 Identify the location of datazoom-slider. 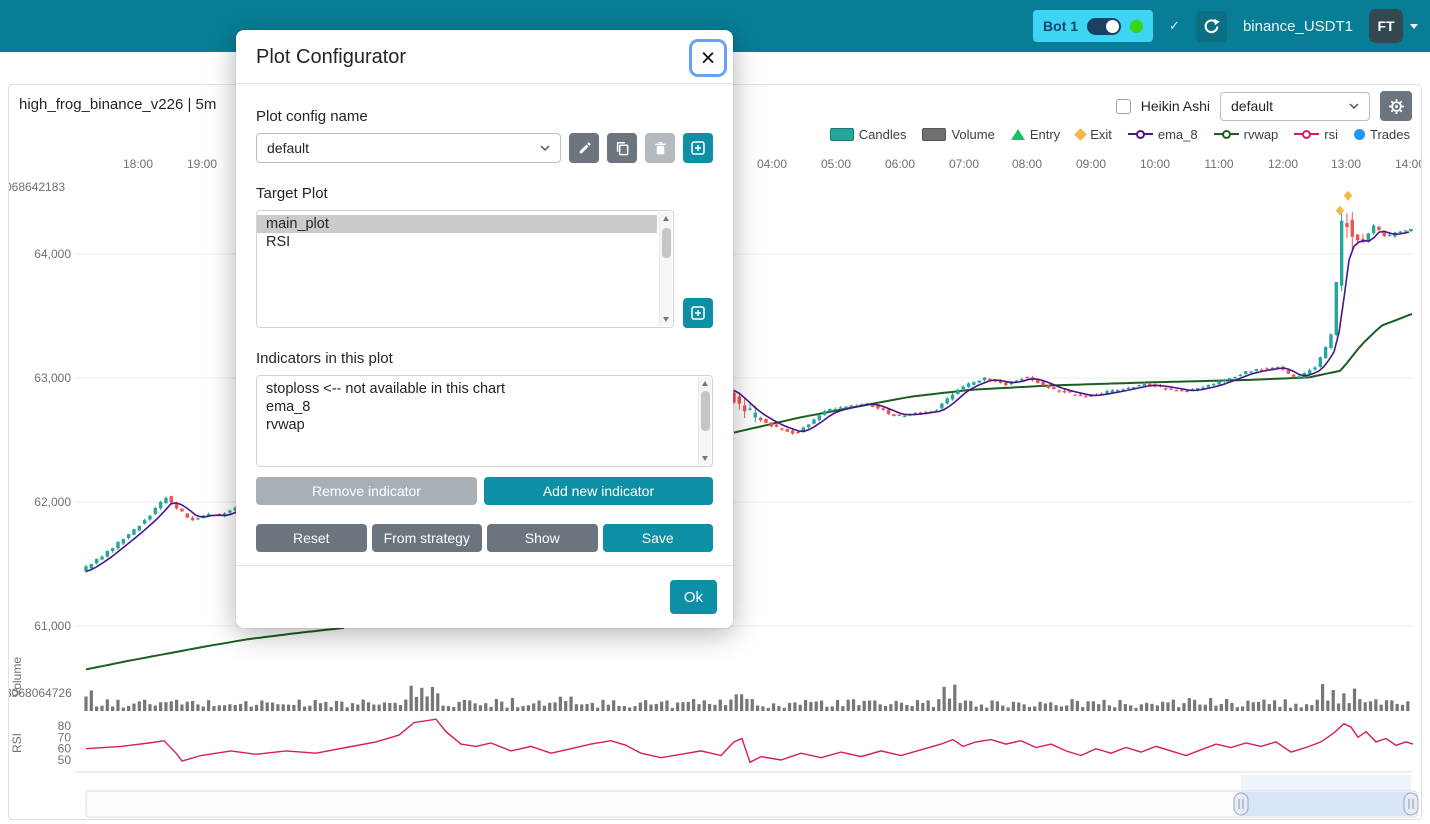
(752, 796).